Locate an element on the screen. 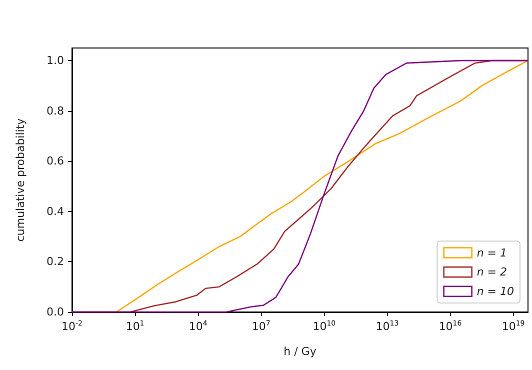 Image resolution: width=532 pixels, height=370 pixels. x-axis-title: h / Gy is located at coordinates (300, 351).